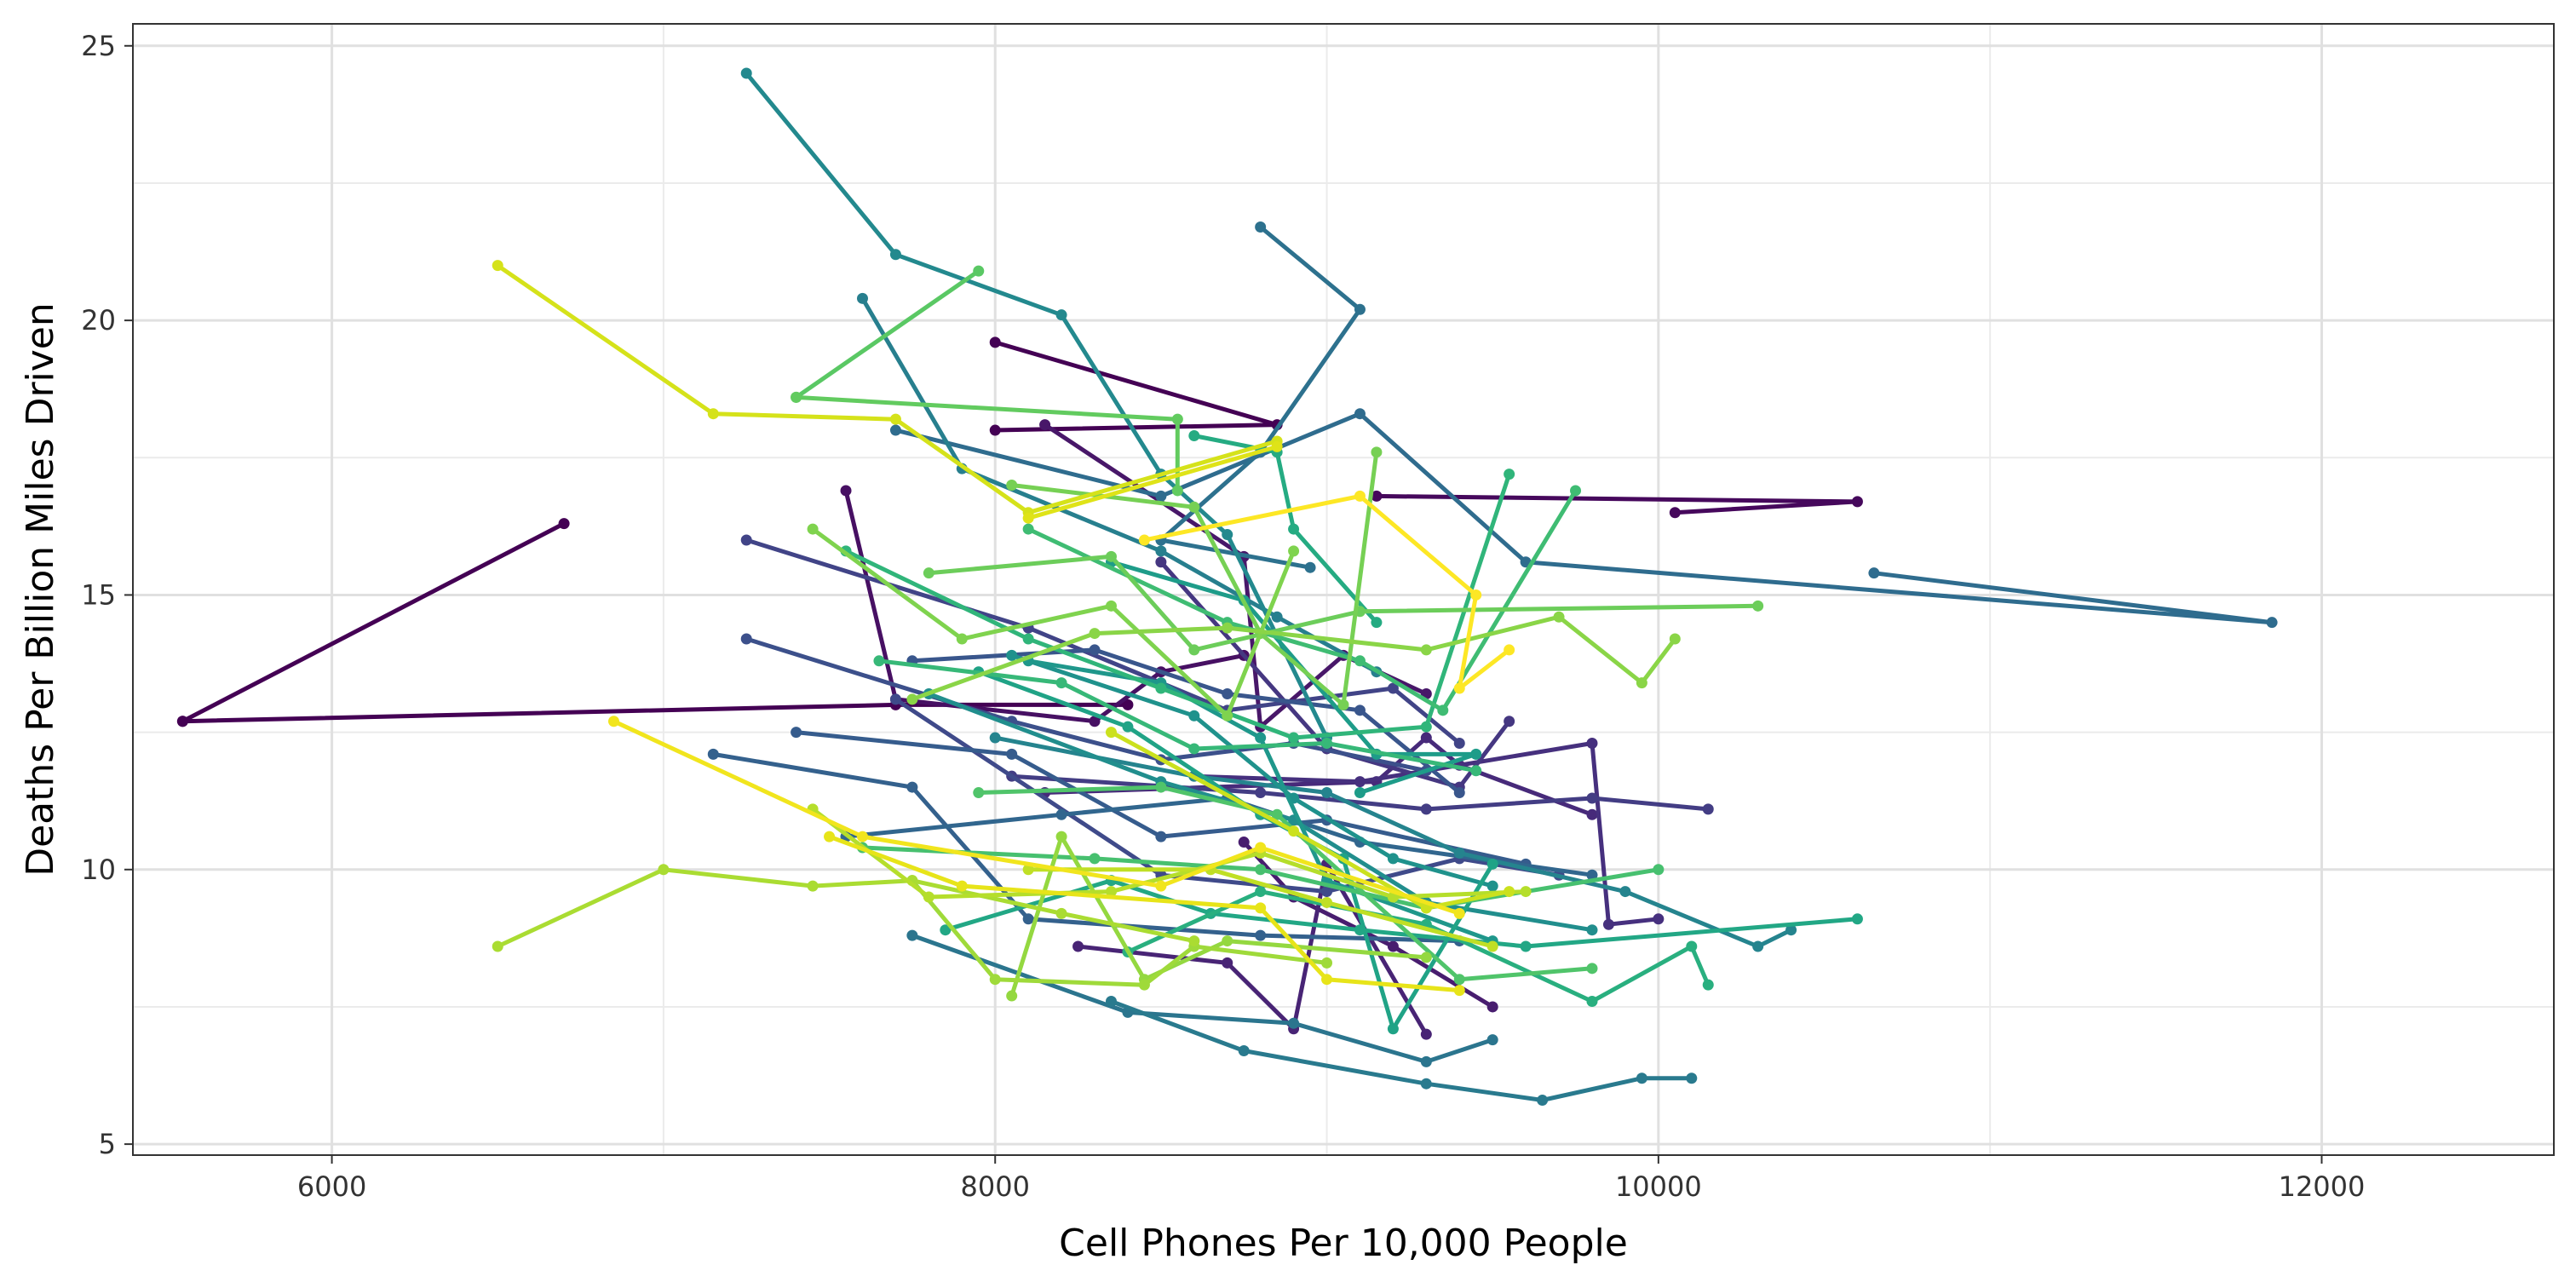 The width and height of the screenshot is (2576, 1288). I want to click on y-tick-label: 10, so click(98, 870).